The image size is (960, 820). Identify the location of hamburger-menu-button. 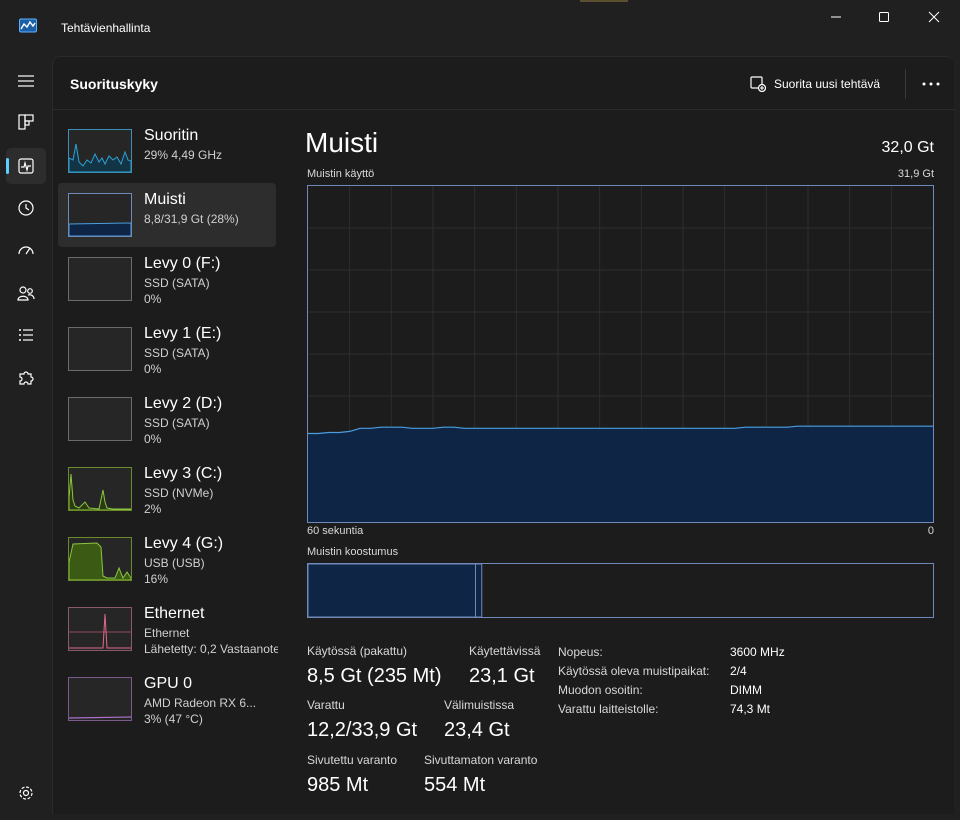
(26, 81).